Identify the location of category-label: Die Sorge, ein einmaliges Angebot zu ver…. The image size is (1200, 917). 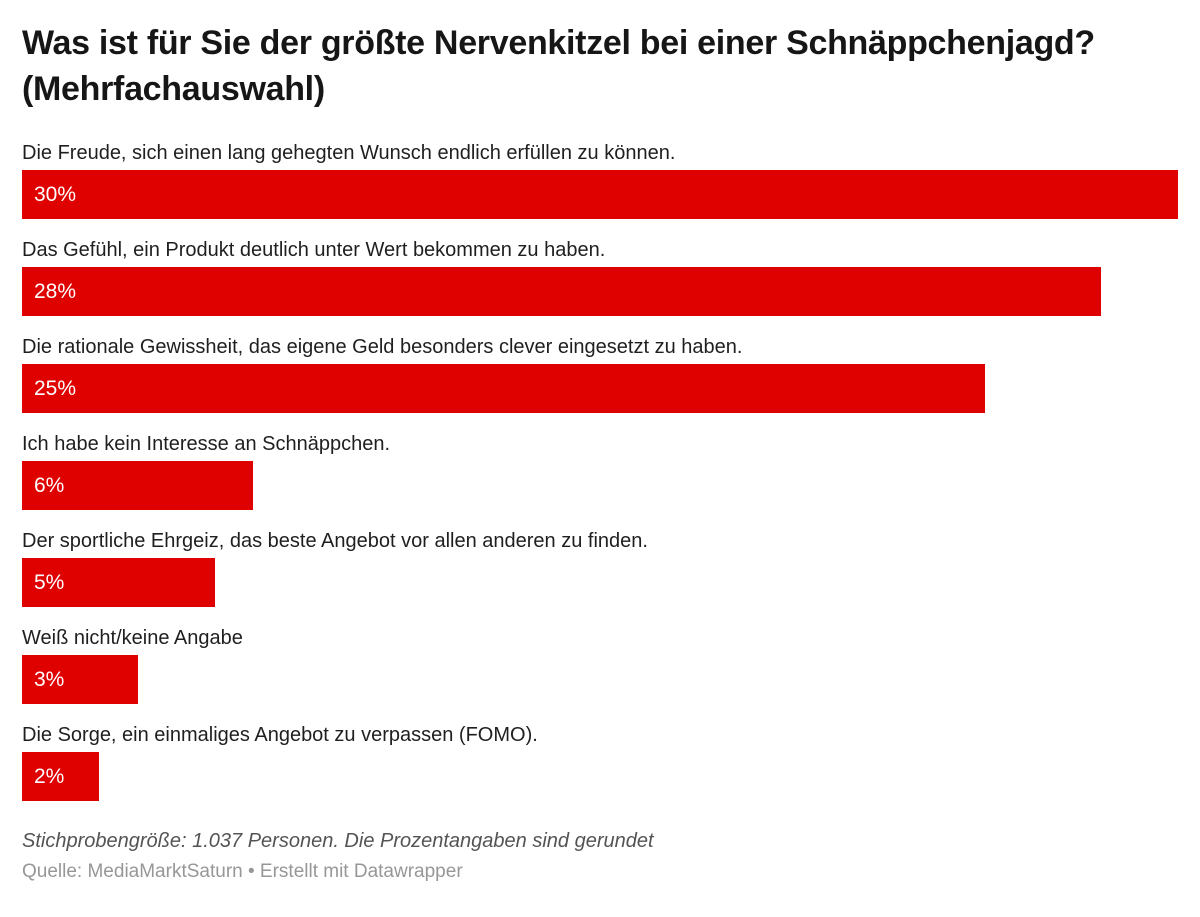
(280, 735).